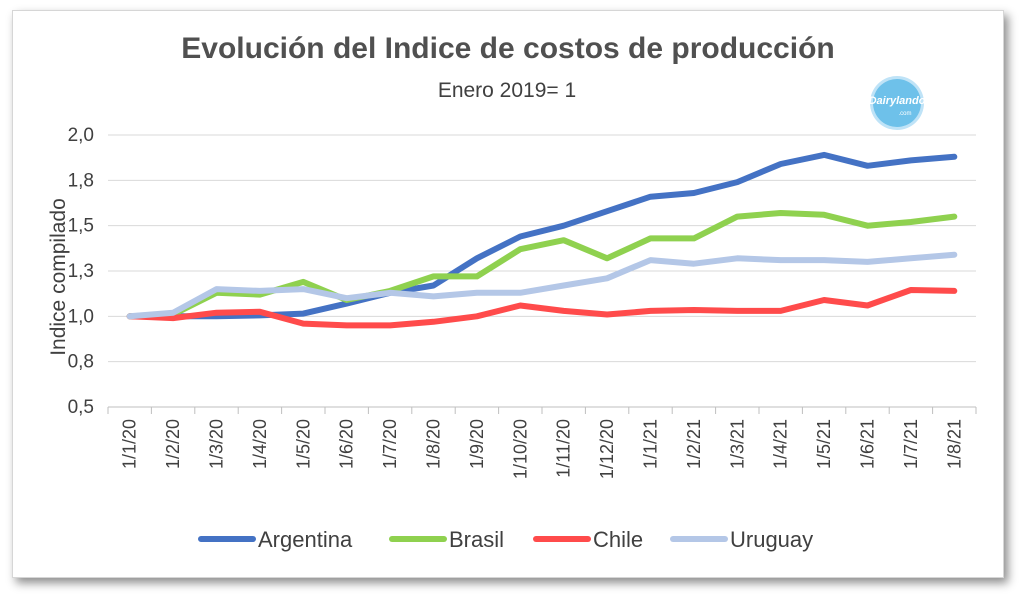  I want to click on legend-label-argentina: Argentina, so click(305, 539).